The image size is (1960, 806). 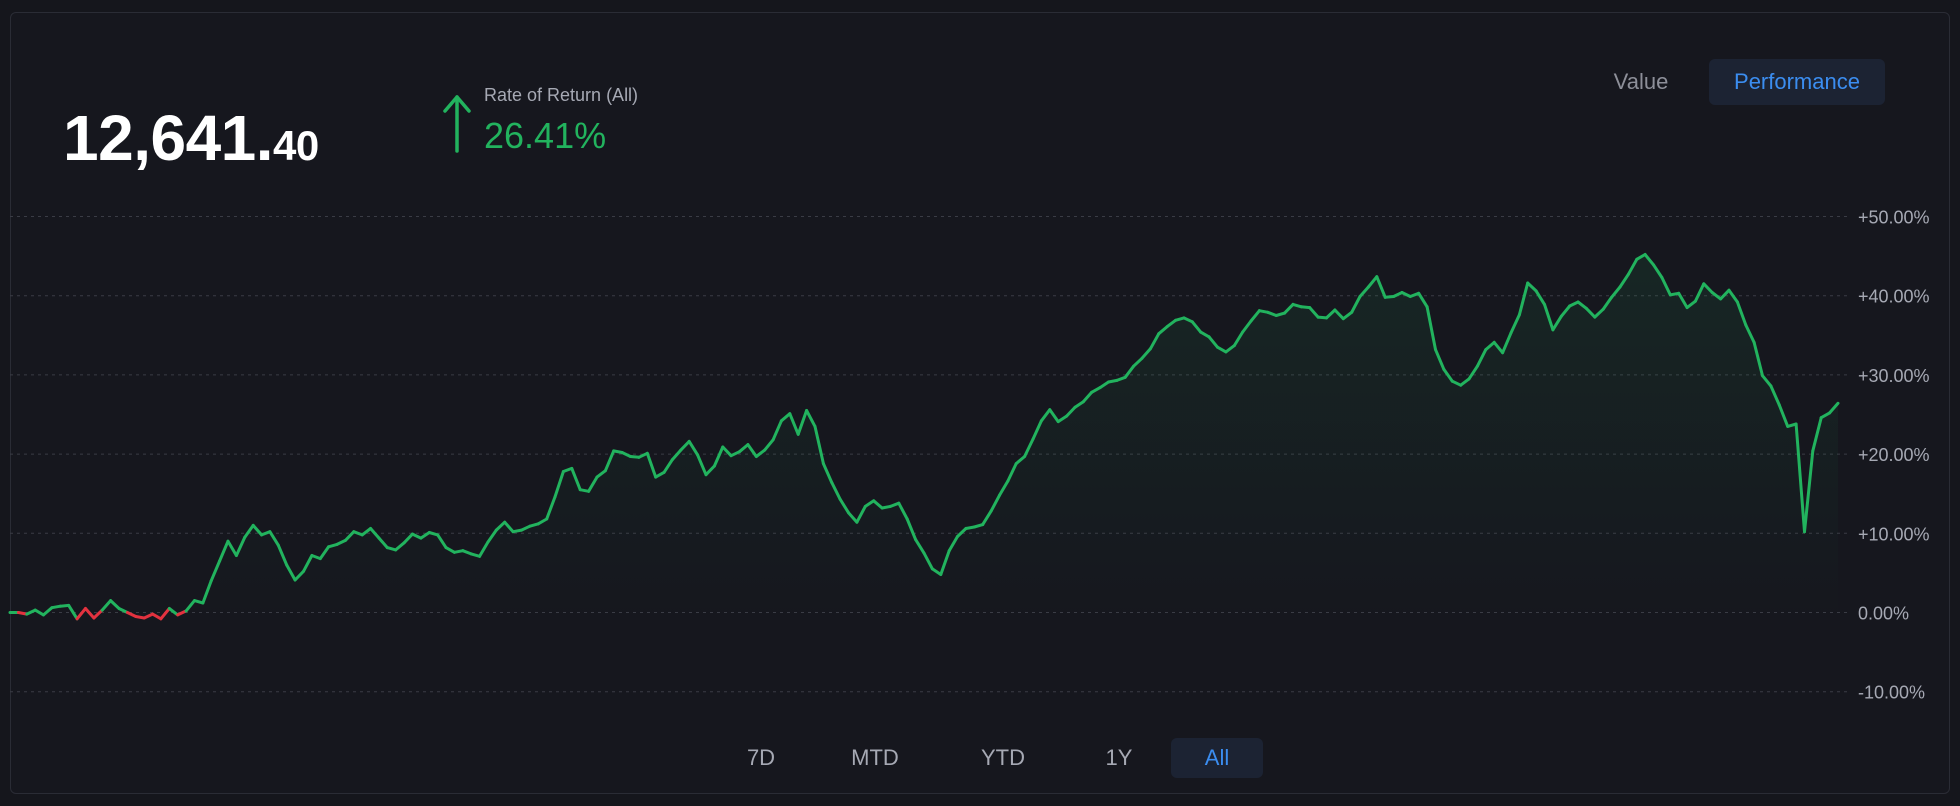 I want to click on y-tick-label: 0.00%, so click(x=1883, y=614).